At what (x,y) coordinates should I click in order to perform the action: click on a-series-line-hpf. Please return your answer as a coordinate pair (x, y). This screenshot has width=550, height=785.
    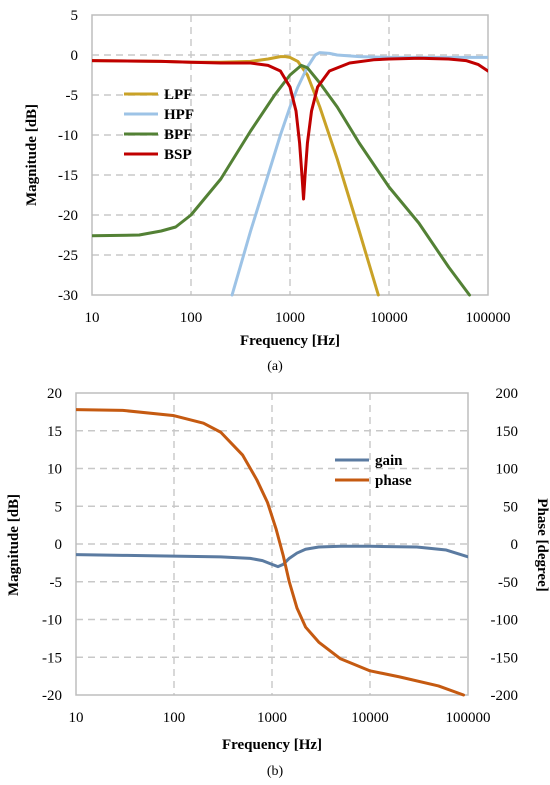
    Looking at the image, I should click on (359, 174).